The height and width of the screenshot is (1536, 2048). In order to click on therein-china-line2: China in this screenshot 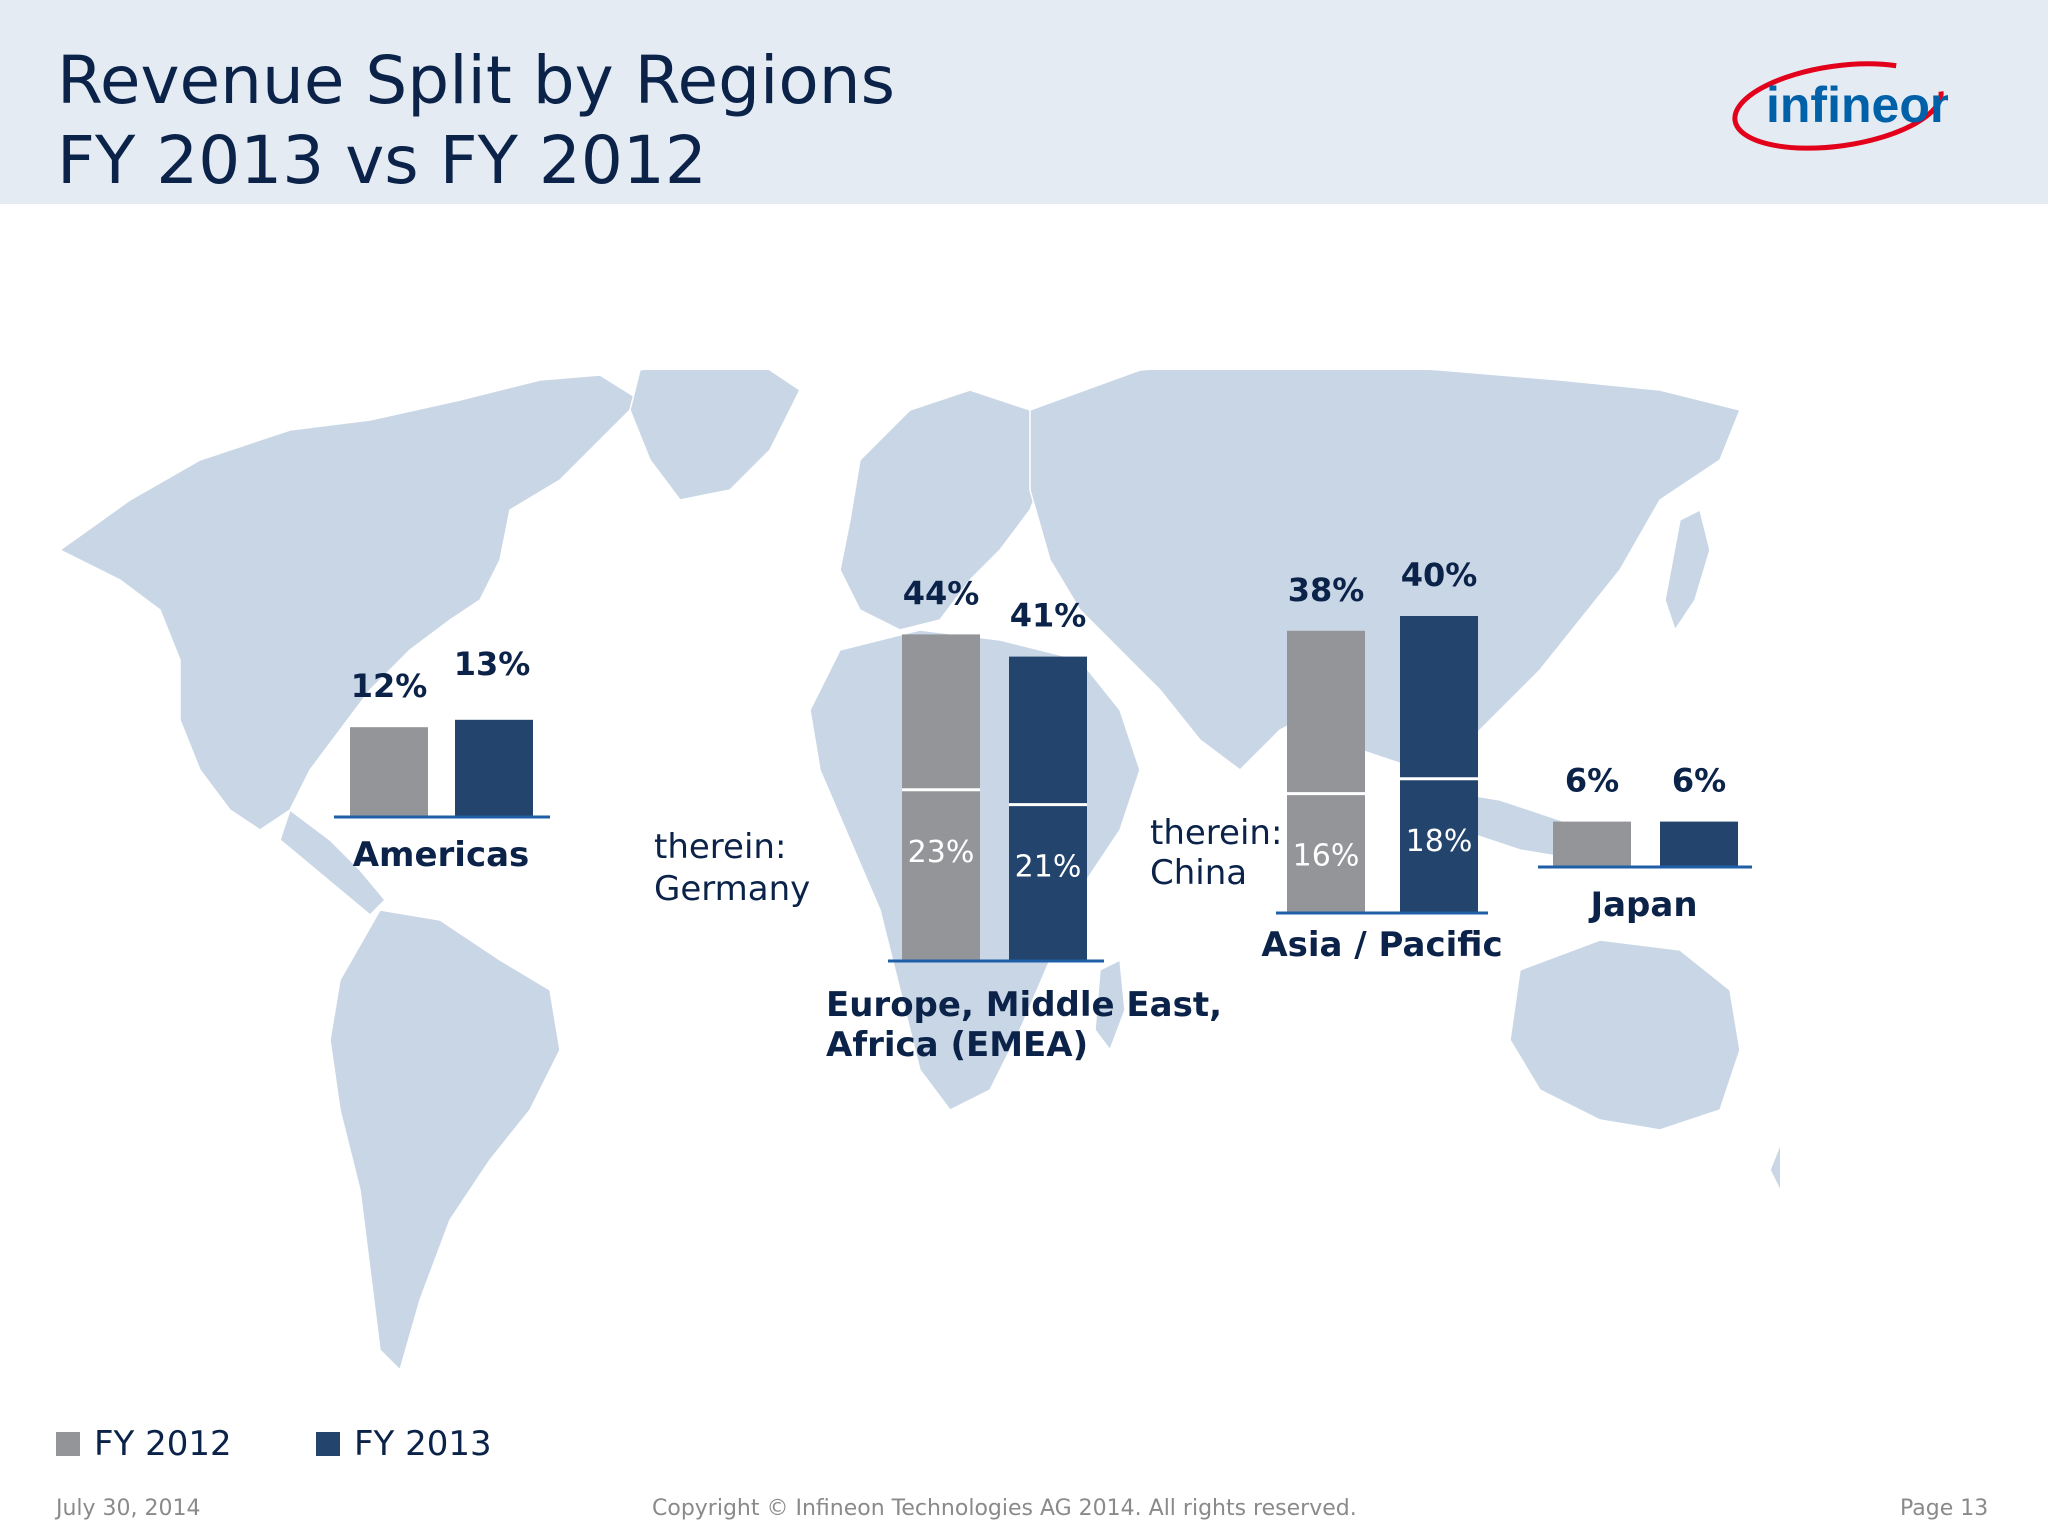, I will do `click(1198, 873)`.